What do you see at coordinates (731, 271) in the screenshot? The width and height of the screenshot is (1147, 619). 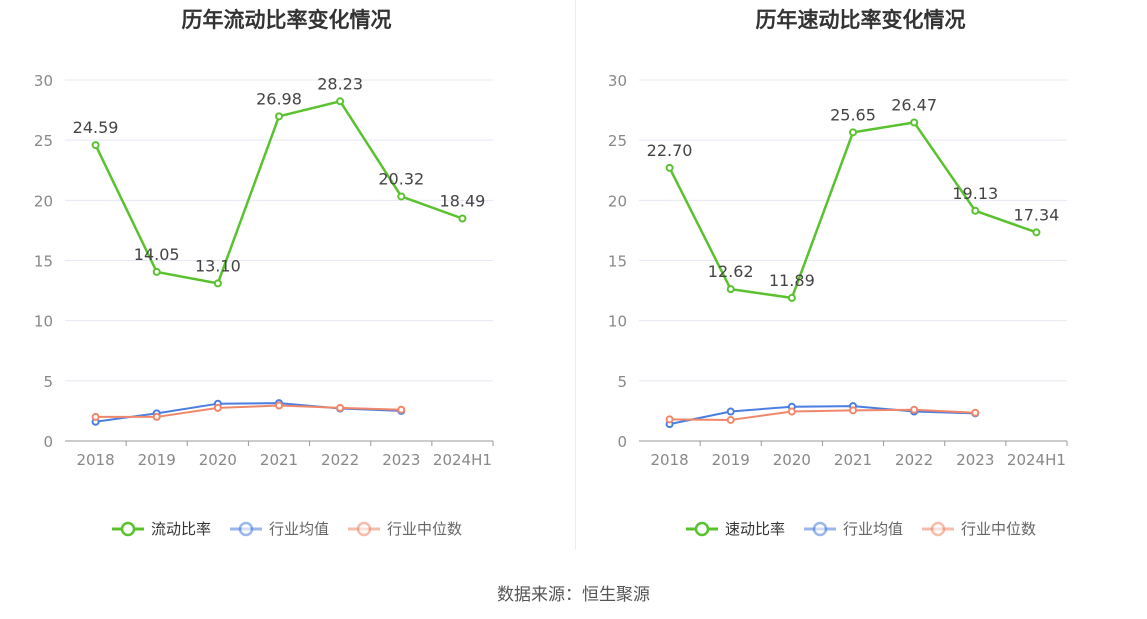 I see `data-label: 12.62` at bounding box center [731, 271].